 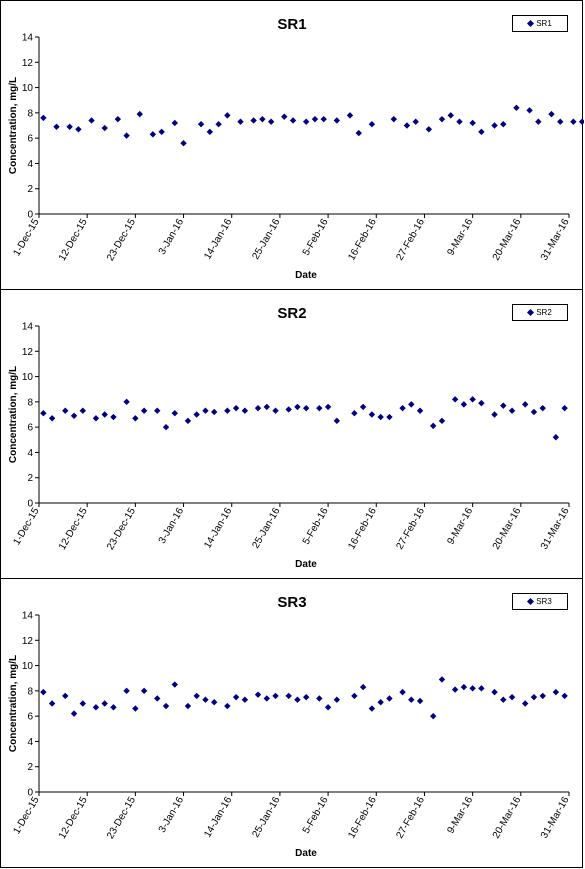 What do you see at coordinates (544, 23) in the screenshot?
I see `legend-label-sr1: SR1` at bounding box center [544, 23].